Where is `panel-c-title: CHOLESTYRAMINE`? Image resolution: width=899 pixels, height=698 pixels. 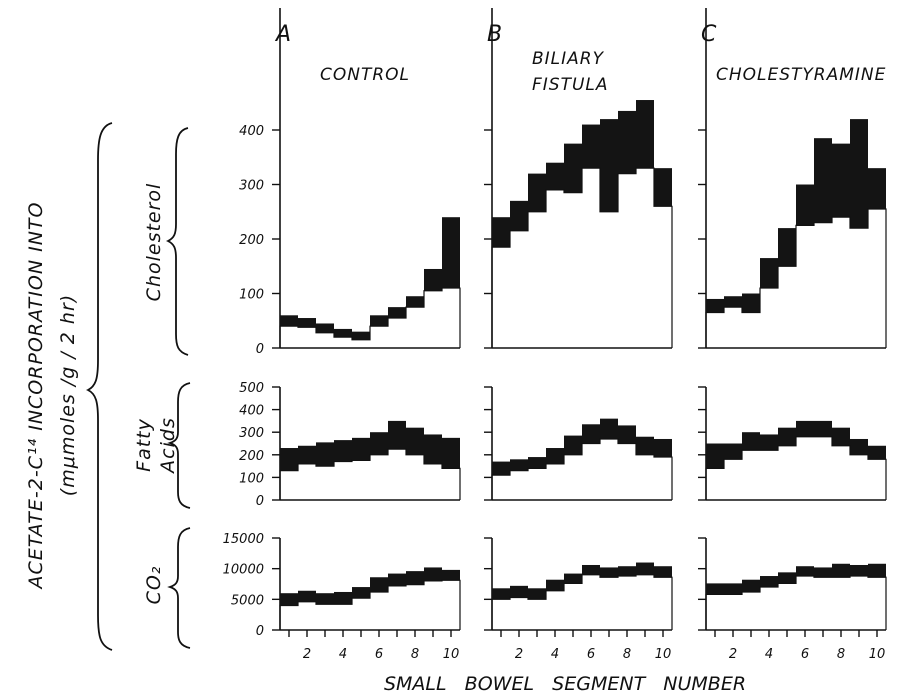
panel-c-title: CHOLESTYRAMINE is located at coordinates (801, 75).